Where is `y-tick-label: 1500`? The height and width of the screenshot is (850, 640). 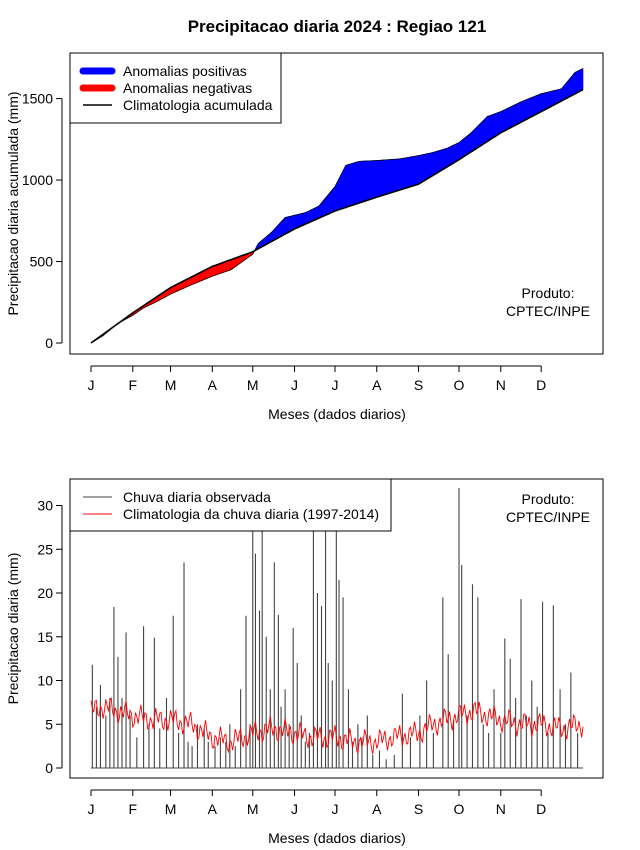 y-tick-label: 1500 is located at coordinates (37, 99).